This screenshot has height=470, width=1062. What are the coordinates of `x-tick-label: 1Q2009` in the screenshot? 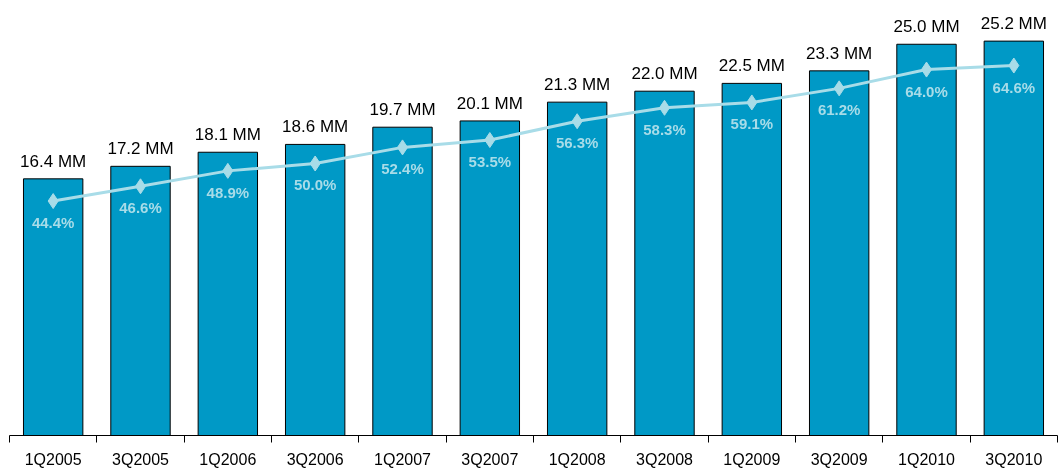 It's located at (752, 459).